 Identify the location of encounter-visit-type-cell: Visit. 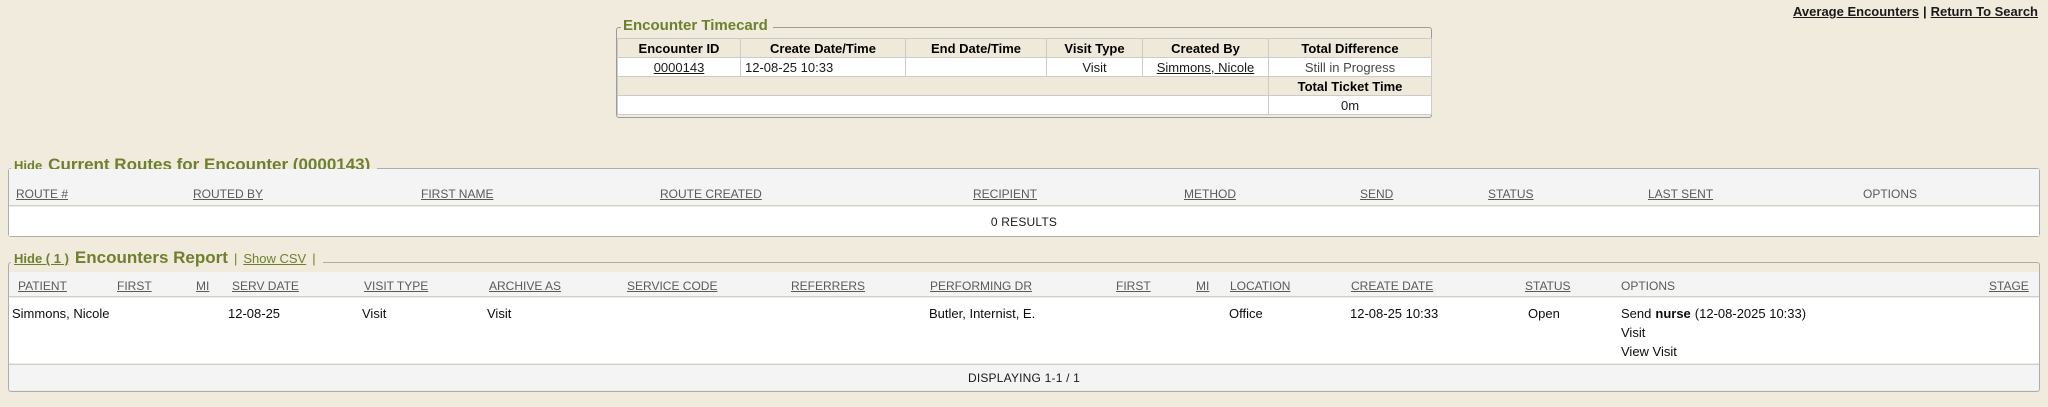
(374, 313).